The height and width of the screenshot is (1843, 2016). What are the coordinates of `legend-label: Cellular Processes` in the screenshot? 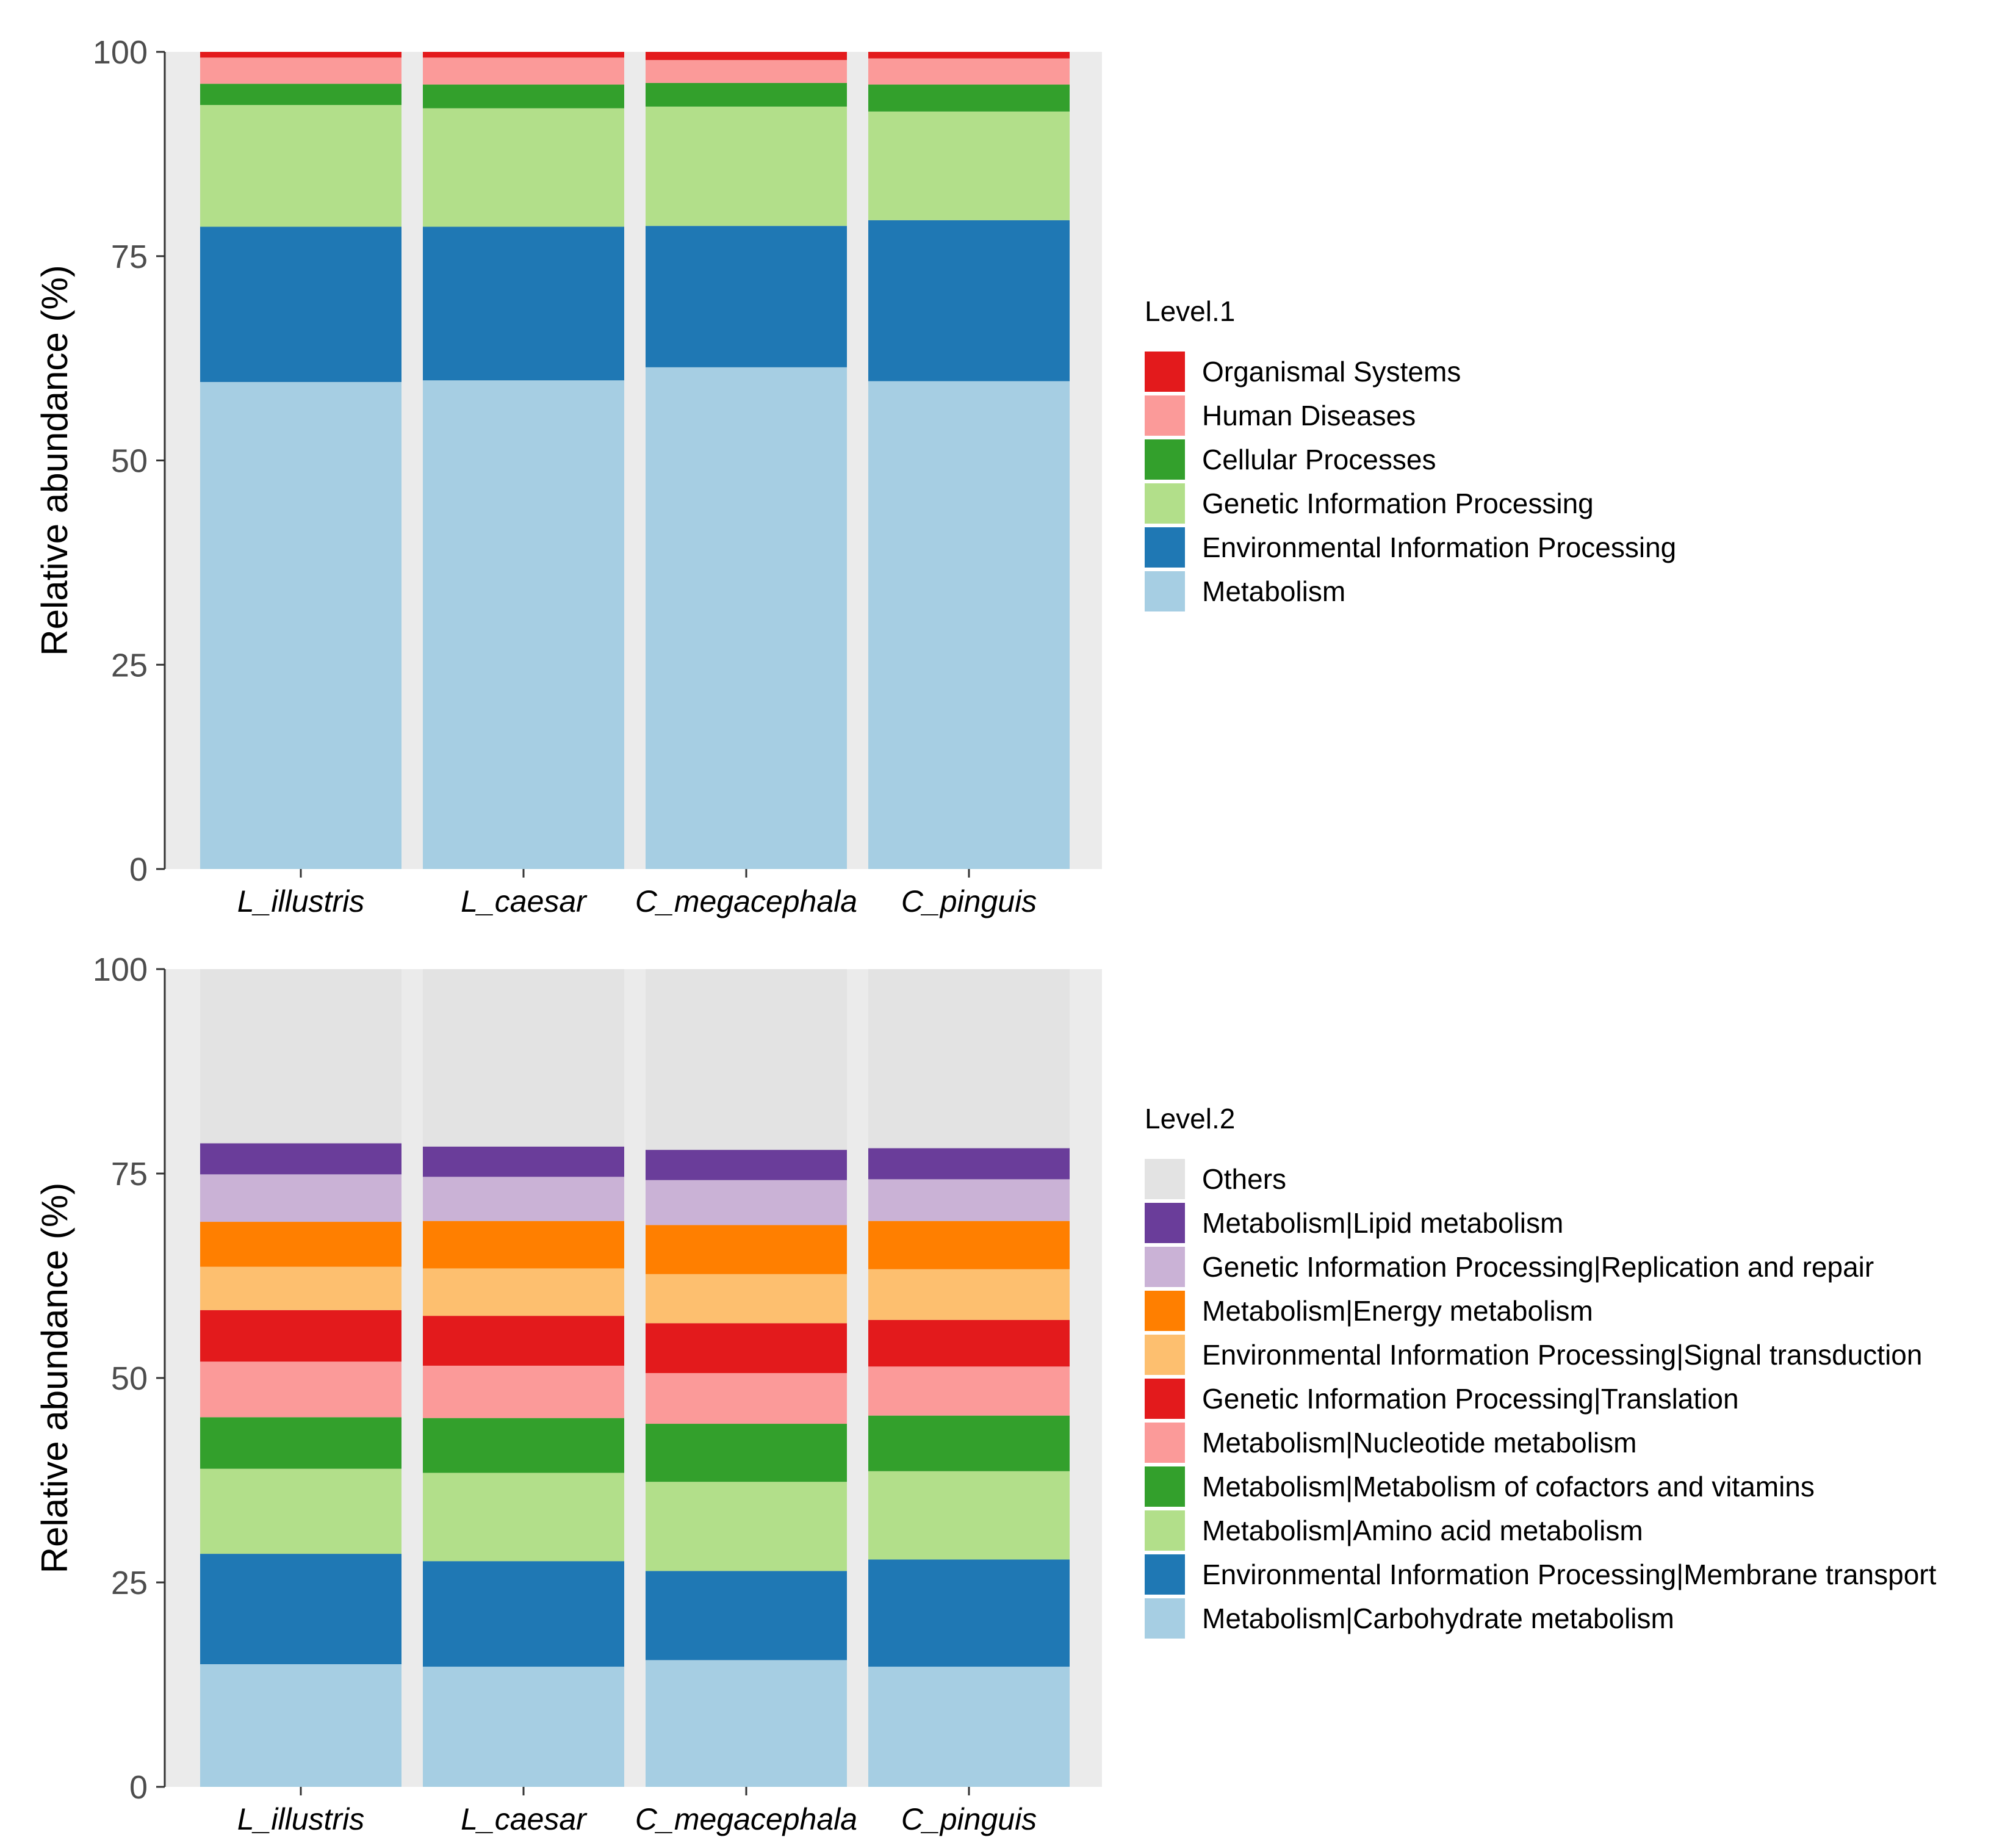 It's located at (1319, 460).